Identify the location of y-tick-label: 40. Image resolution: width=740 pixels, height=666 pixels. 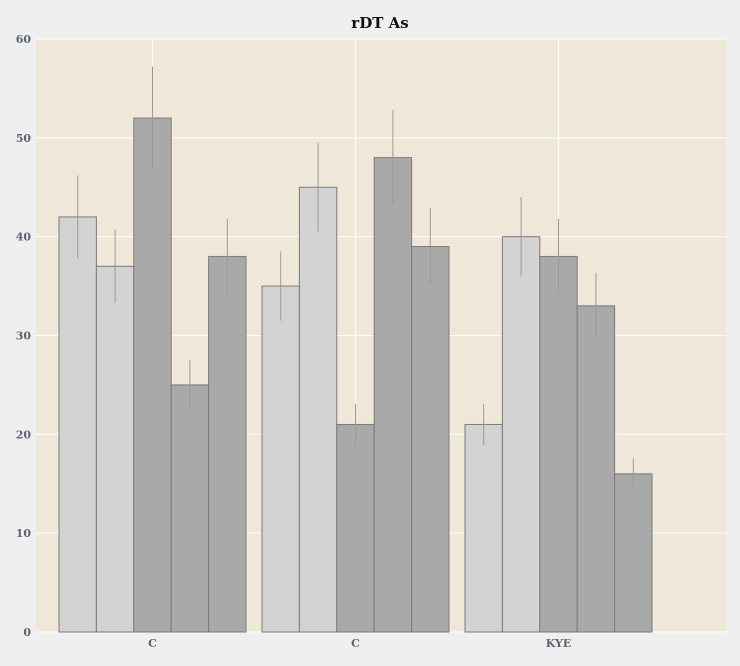
(24, 237).